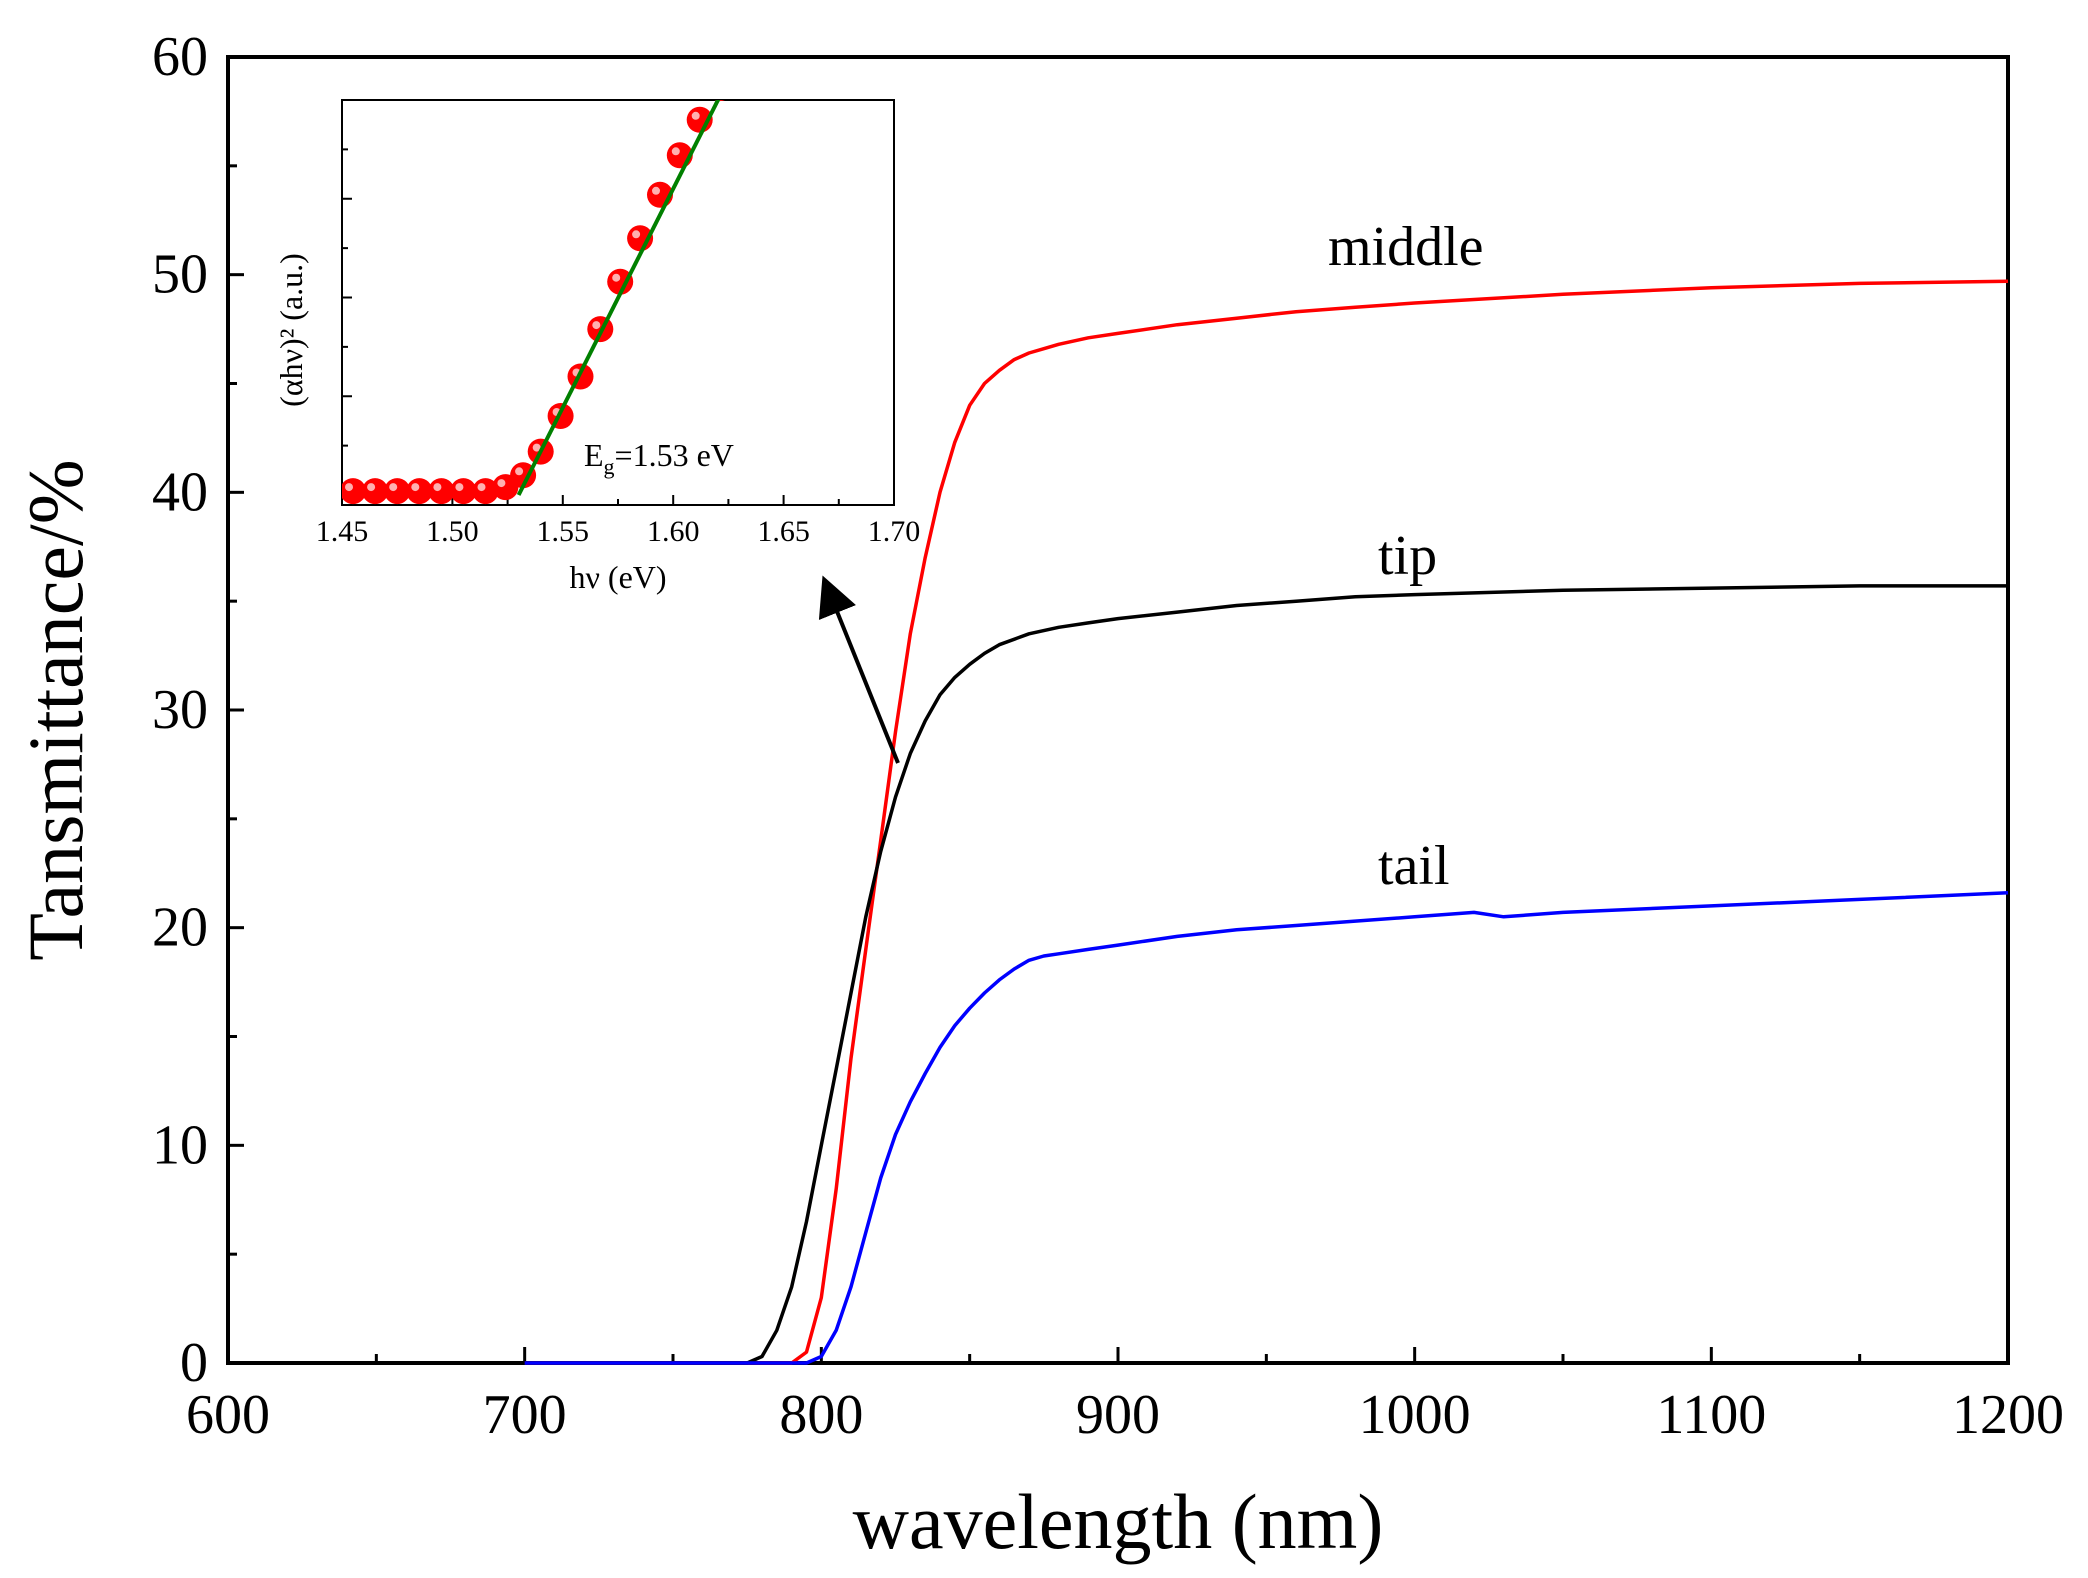 The height and width of the screenshot is (1578, 2088). I want to click on x-tick-label: 900, so click(1118, 1415).